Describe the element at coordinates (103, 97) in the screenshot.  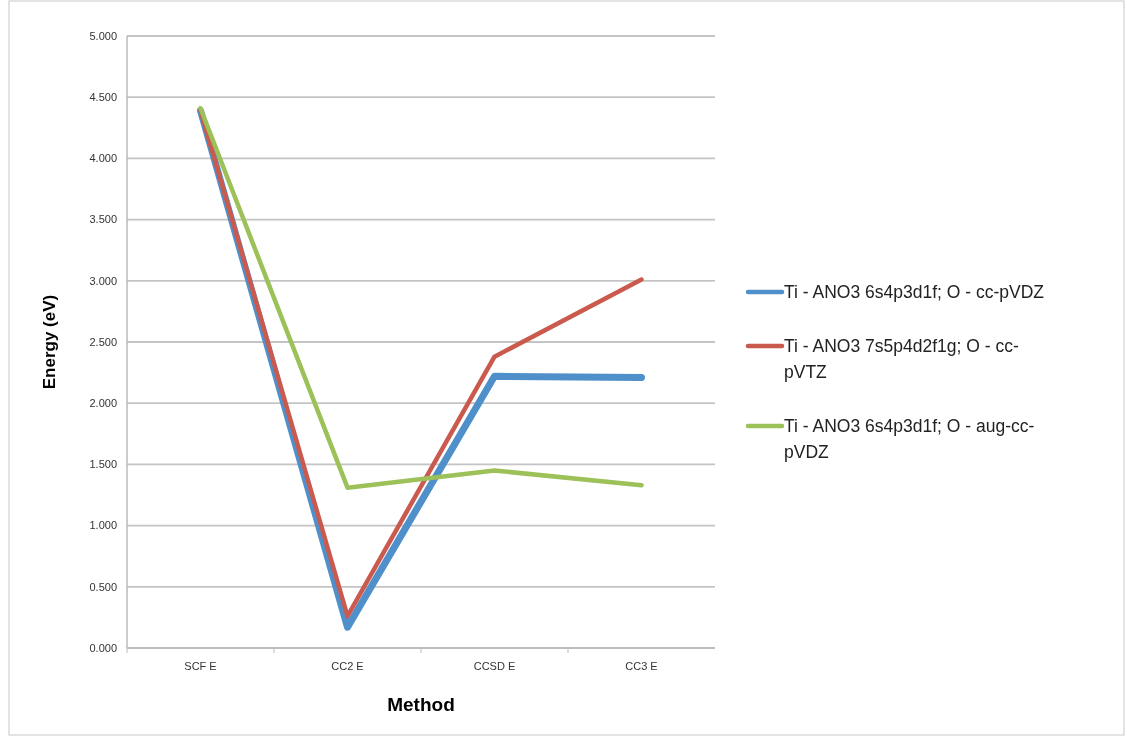
I see `y-tick-label: 4.500` at that location.